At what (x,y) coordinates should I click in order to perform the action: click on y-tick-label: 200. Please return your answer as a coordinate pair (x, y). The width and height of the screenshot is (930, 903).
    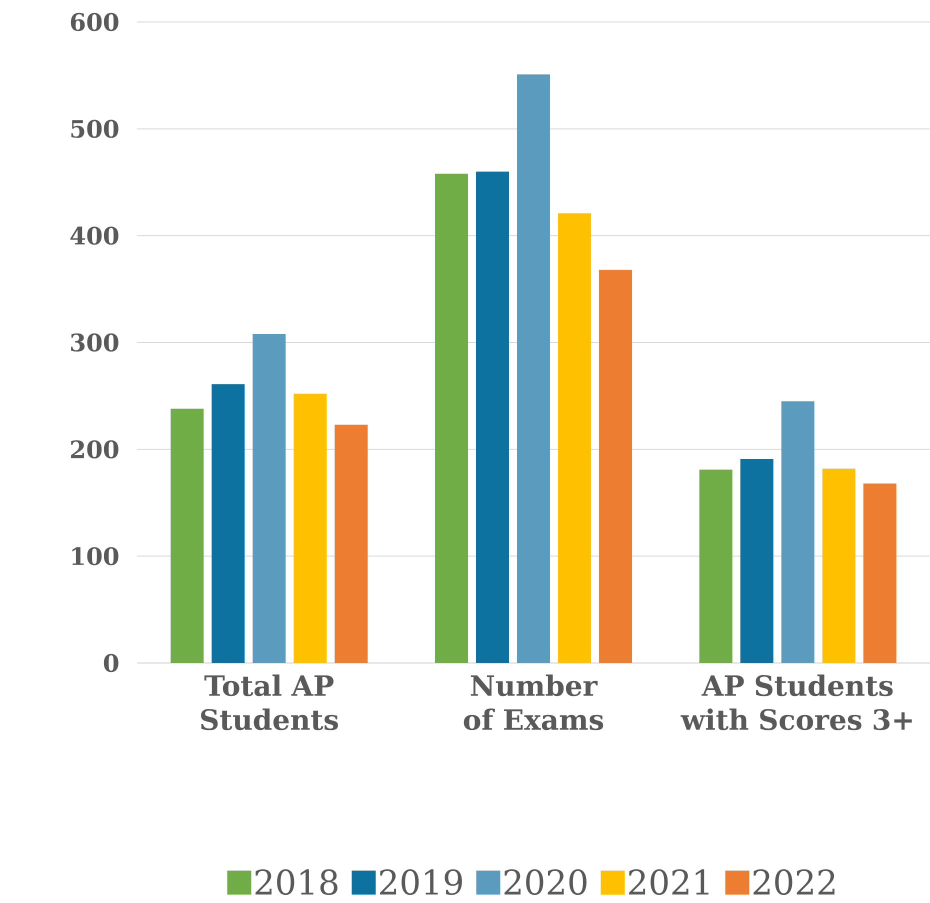
    Looking at the image, I should click on (94, 449).